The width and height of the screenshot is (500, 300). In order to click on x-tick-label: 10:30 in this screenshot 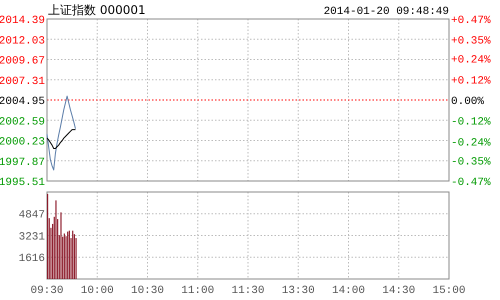, I will do `click(147, 291)`.